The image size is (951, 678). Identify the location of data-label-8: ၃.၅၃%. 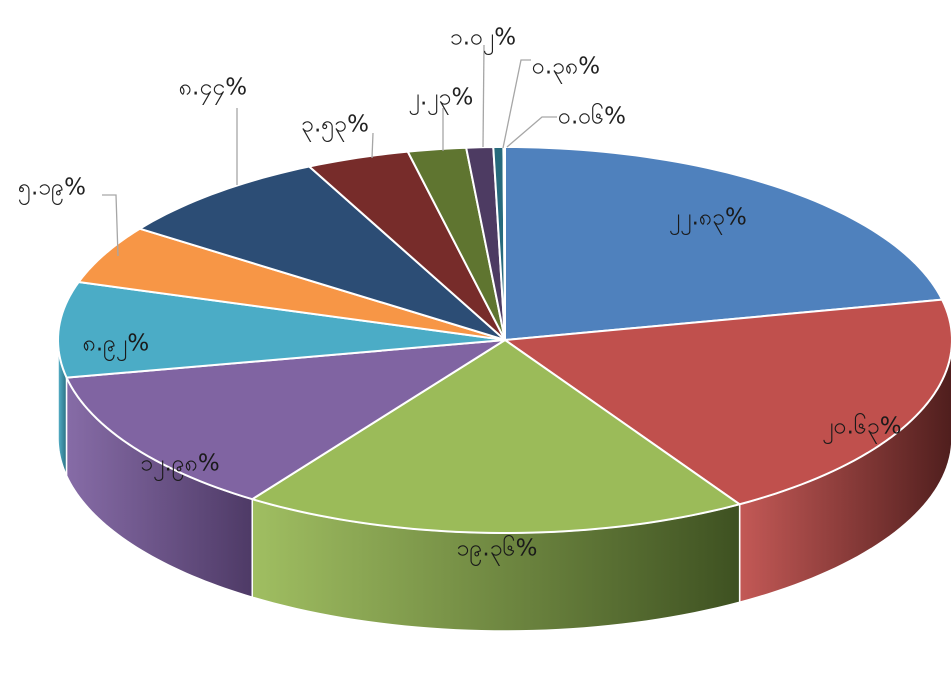
(335, 127).